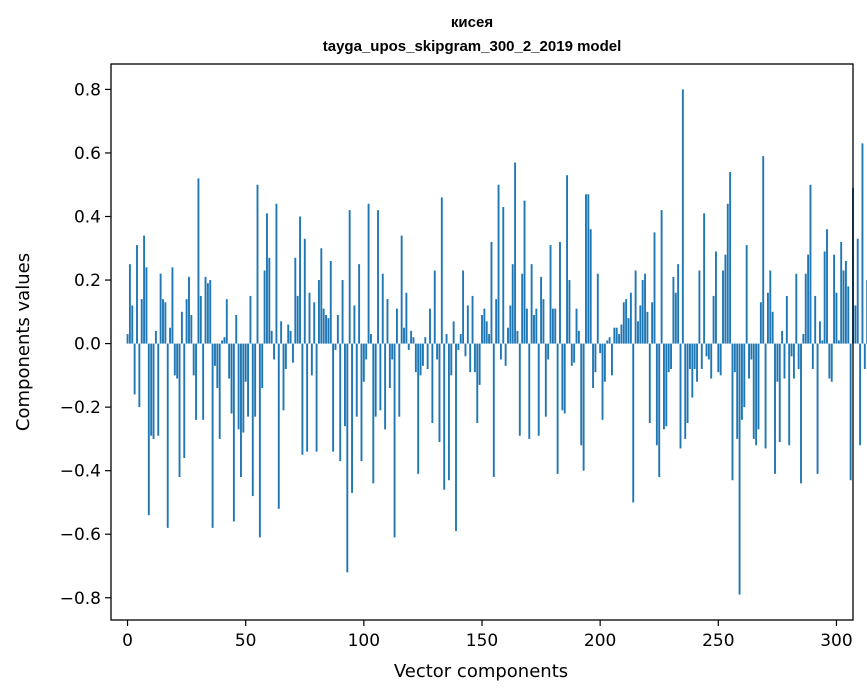  I want to click on y-tick-label: 0.2, so click(87, 281).